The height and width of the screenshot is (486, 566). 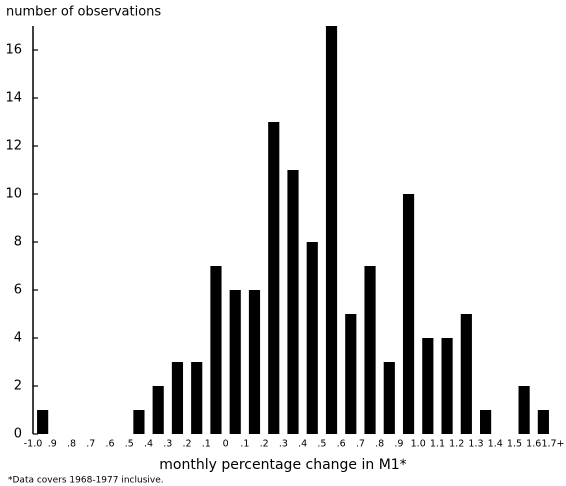 I want to click on x-tick-label: 1.0, so click(x=418, y=444).